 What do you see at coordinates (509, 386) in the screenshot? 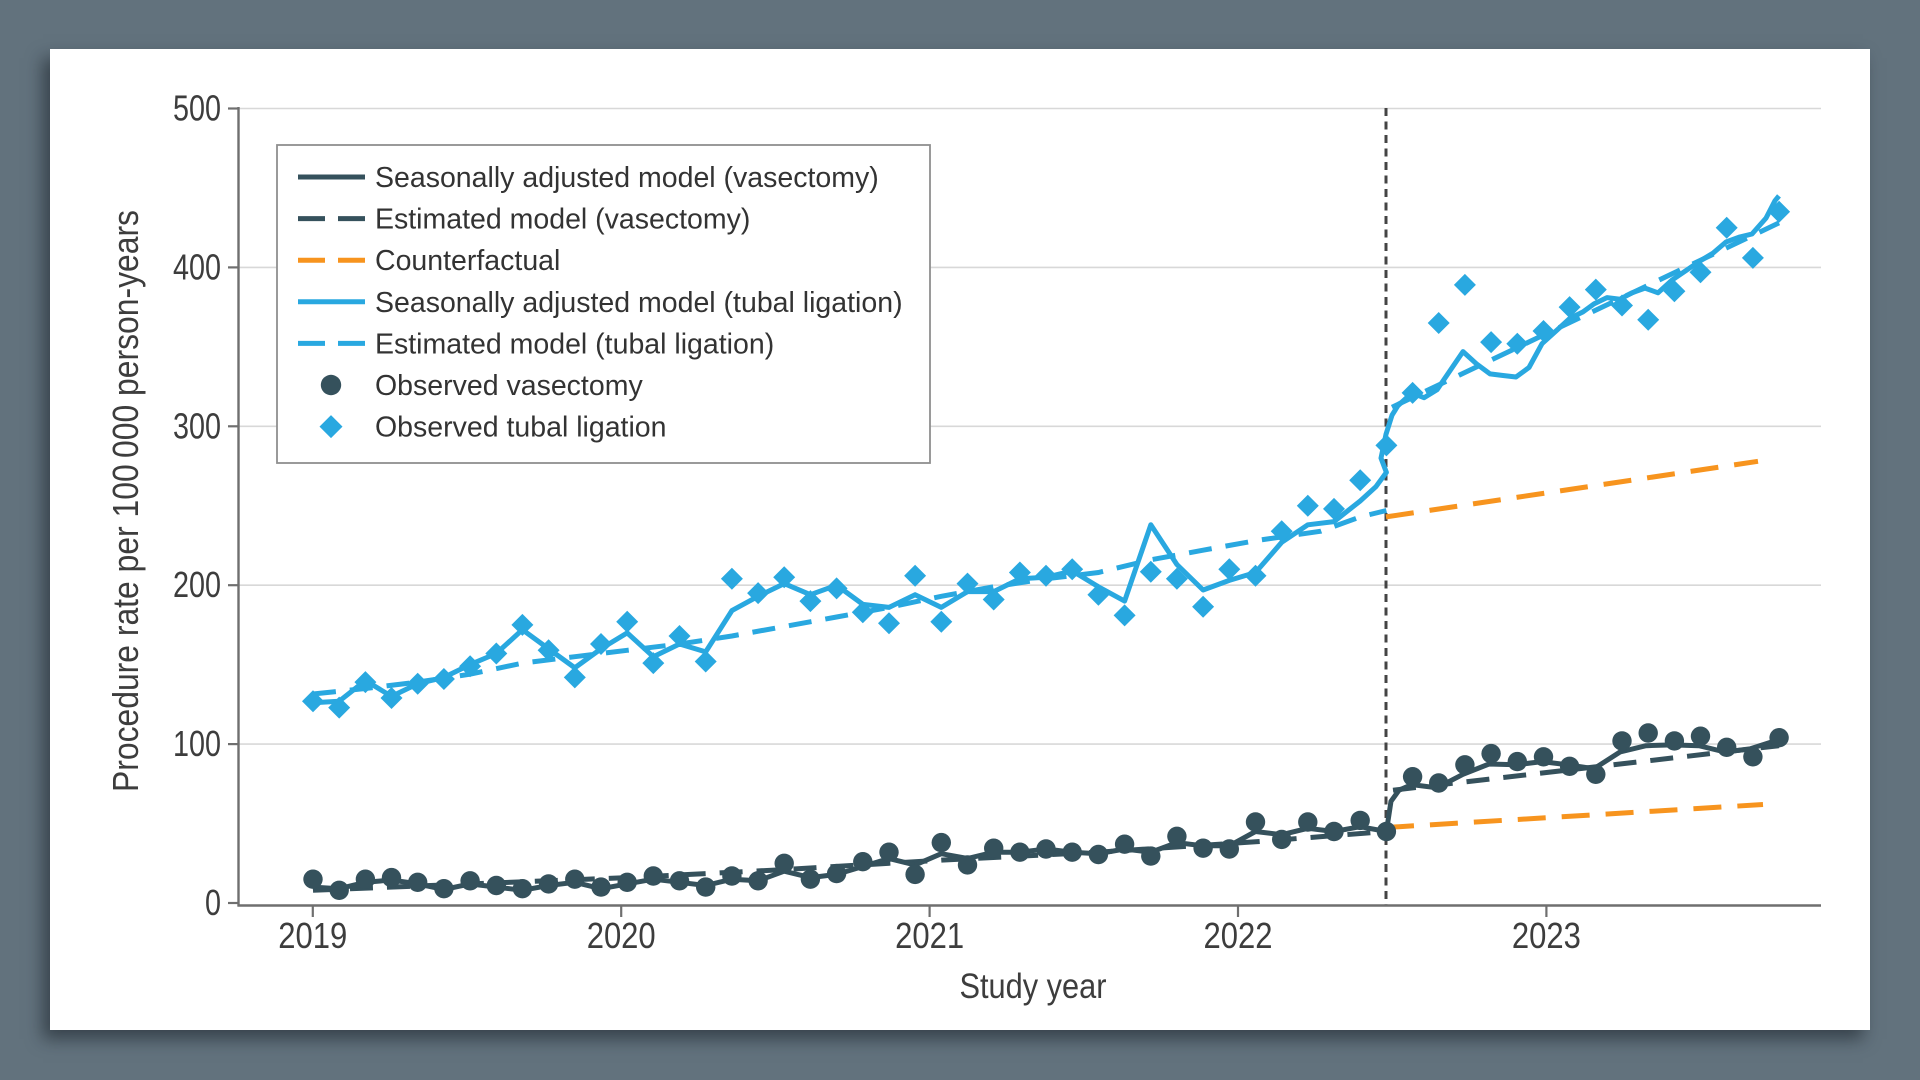
I see `svg-text: Observed vasectomy` at bounding box center [509, 386].